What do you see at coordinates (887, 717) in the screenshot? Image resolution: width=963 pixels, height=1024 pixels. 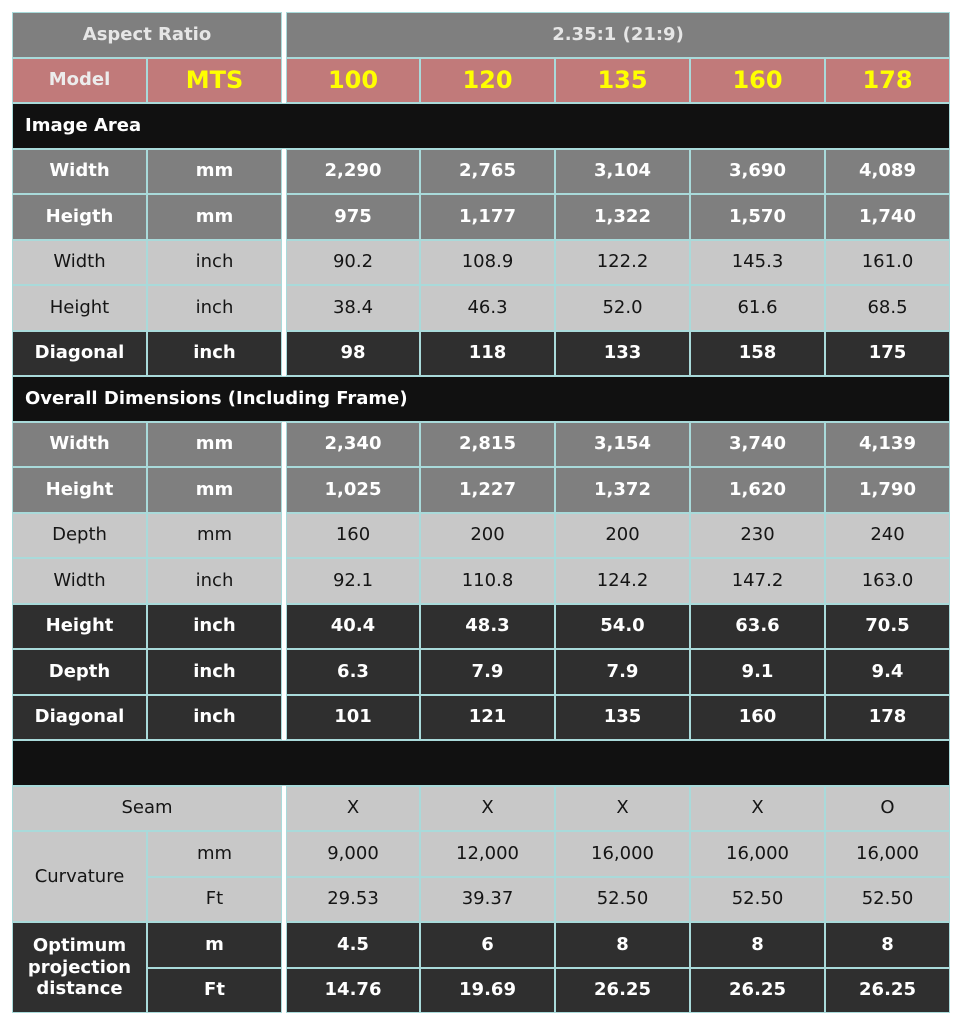 I see `value-cell: 178` at bounding box center [887, 717].